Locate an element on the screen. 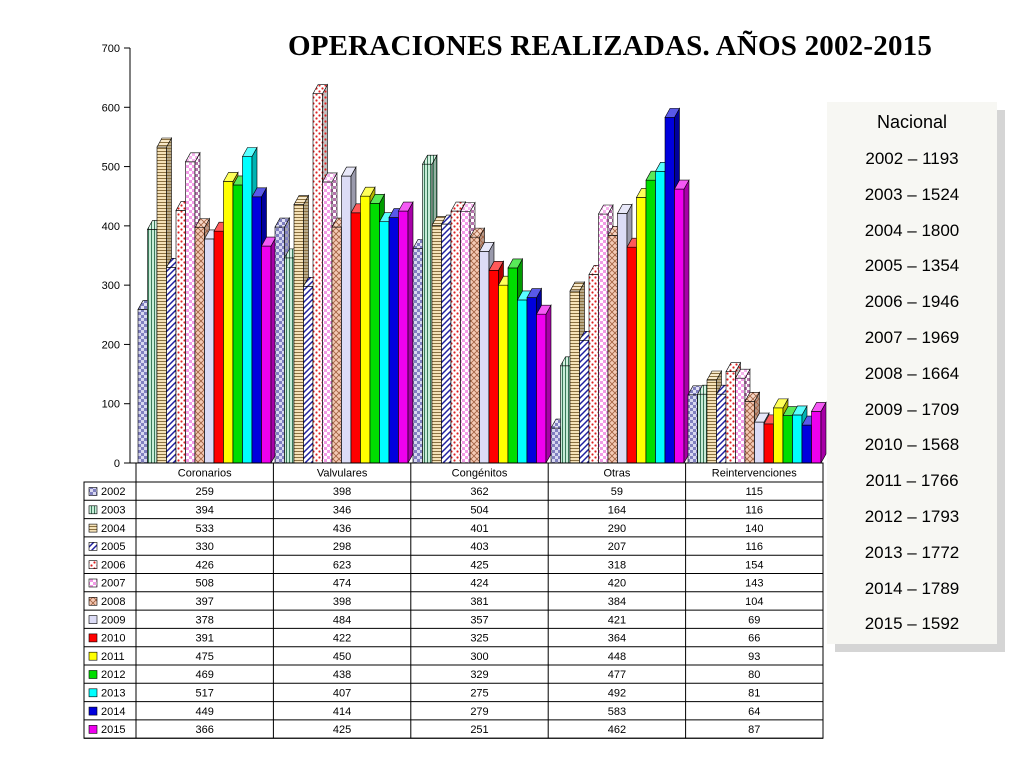  table-cell: 436 is located at coordinates (342, 529).